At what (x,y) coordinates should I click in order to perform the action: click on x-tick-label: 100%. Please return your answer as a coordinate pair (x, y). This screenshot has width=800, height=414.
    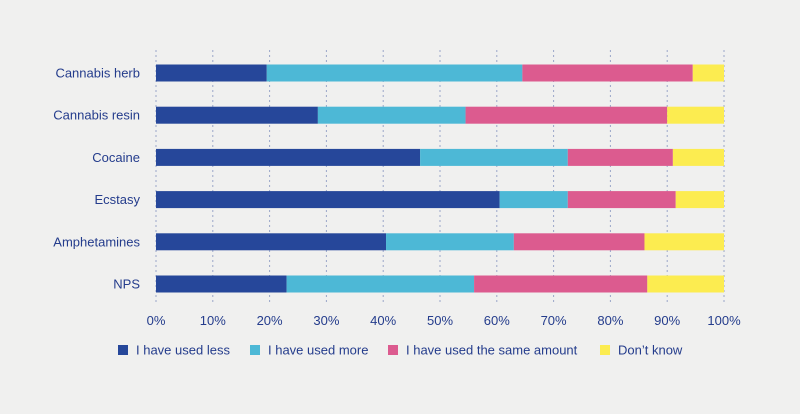
    Looking at the image, I should click on (724, 320).